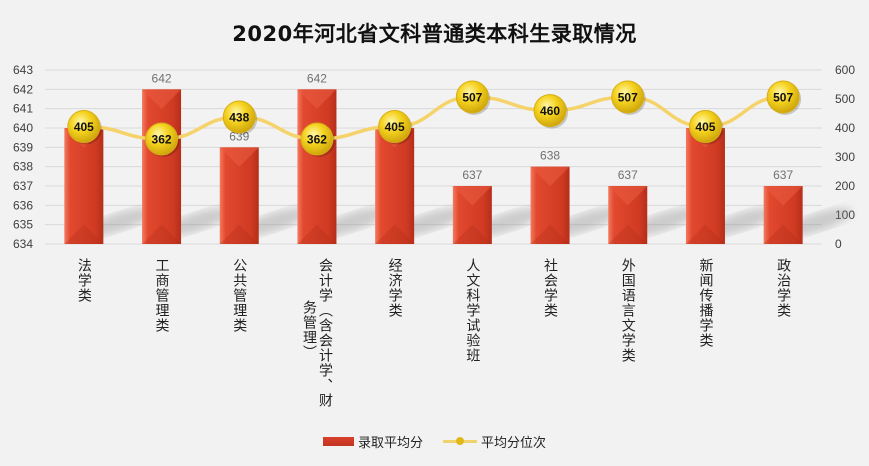 The image size is (869, 466). I want to click on y-left-tick-label: 635, so click(23, 225).